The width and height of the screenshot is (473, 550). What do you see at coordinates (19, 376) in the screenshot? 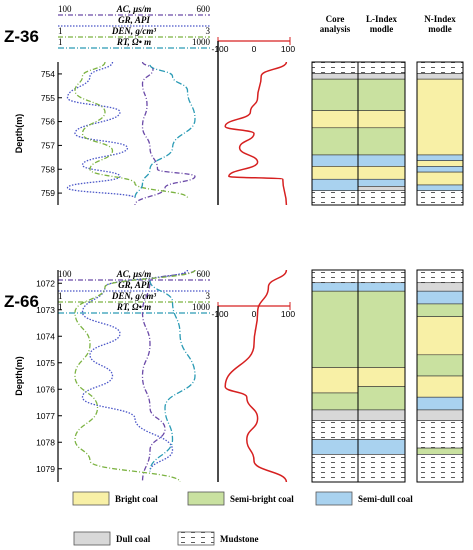
I see `depth-axis-title: Depth(m)` at bounding box center [19, 376].